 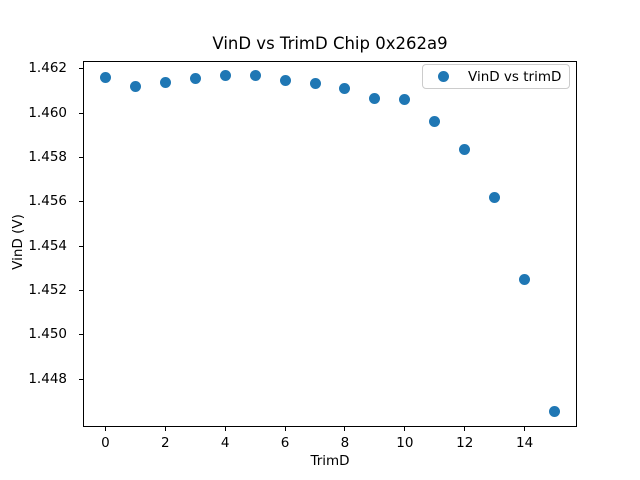 I want to click on x-axis-label: TrimD, so click(x=330, y=461).